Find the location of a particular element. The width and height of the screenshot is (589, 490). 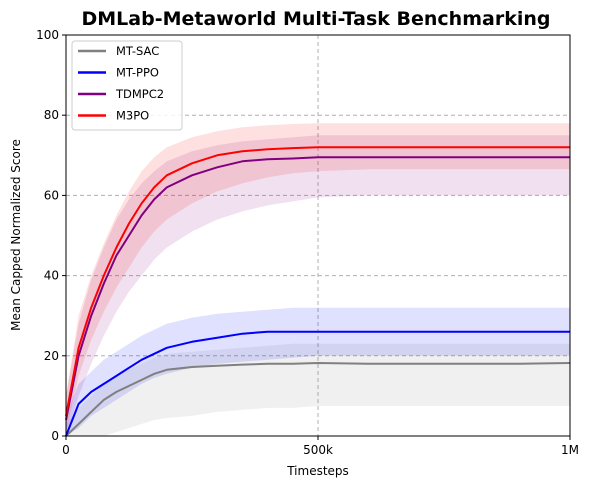

chart-title: DMLab-Metaworld Multi-Task Benchmarking is located at coordinates (316, 19).